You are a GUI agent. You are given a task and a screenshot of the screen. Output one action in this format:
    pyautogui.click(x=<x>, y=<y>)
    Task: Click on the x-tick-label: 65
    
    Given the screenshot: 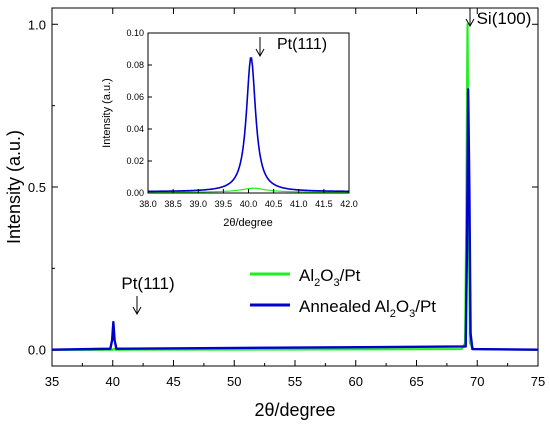 What is the action you would take?
    pyautogui.click(x=416, y=381)
    